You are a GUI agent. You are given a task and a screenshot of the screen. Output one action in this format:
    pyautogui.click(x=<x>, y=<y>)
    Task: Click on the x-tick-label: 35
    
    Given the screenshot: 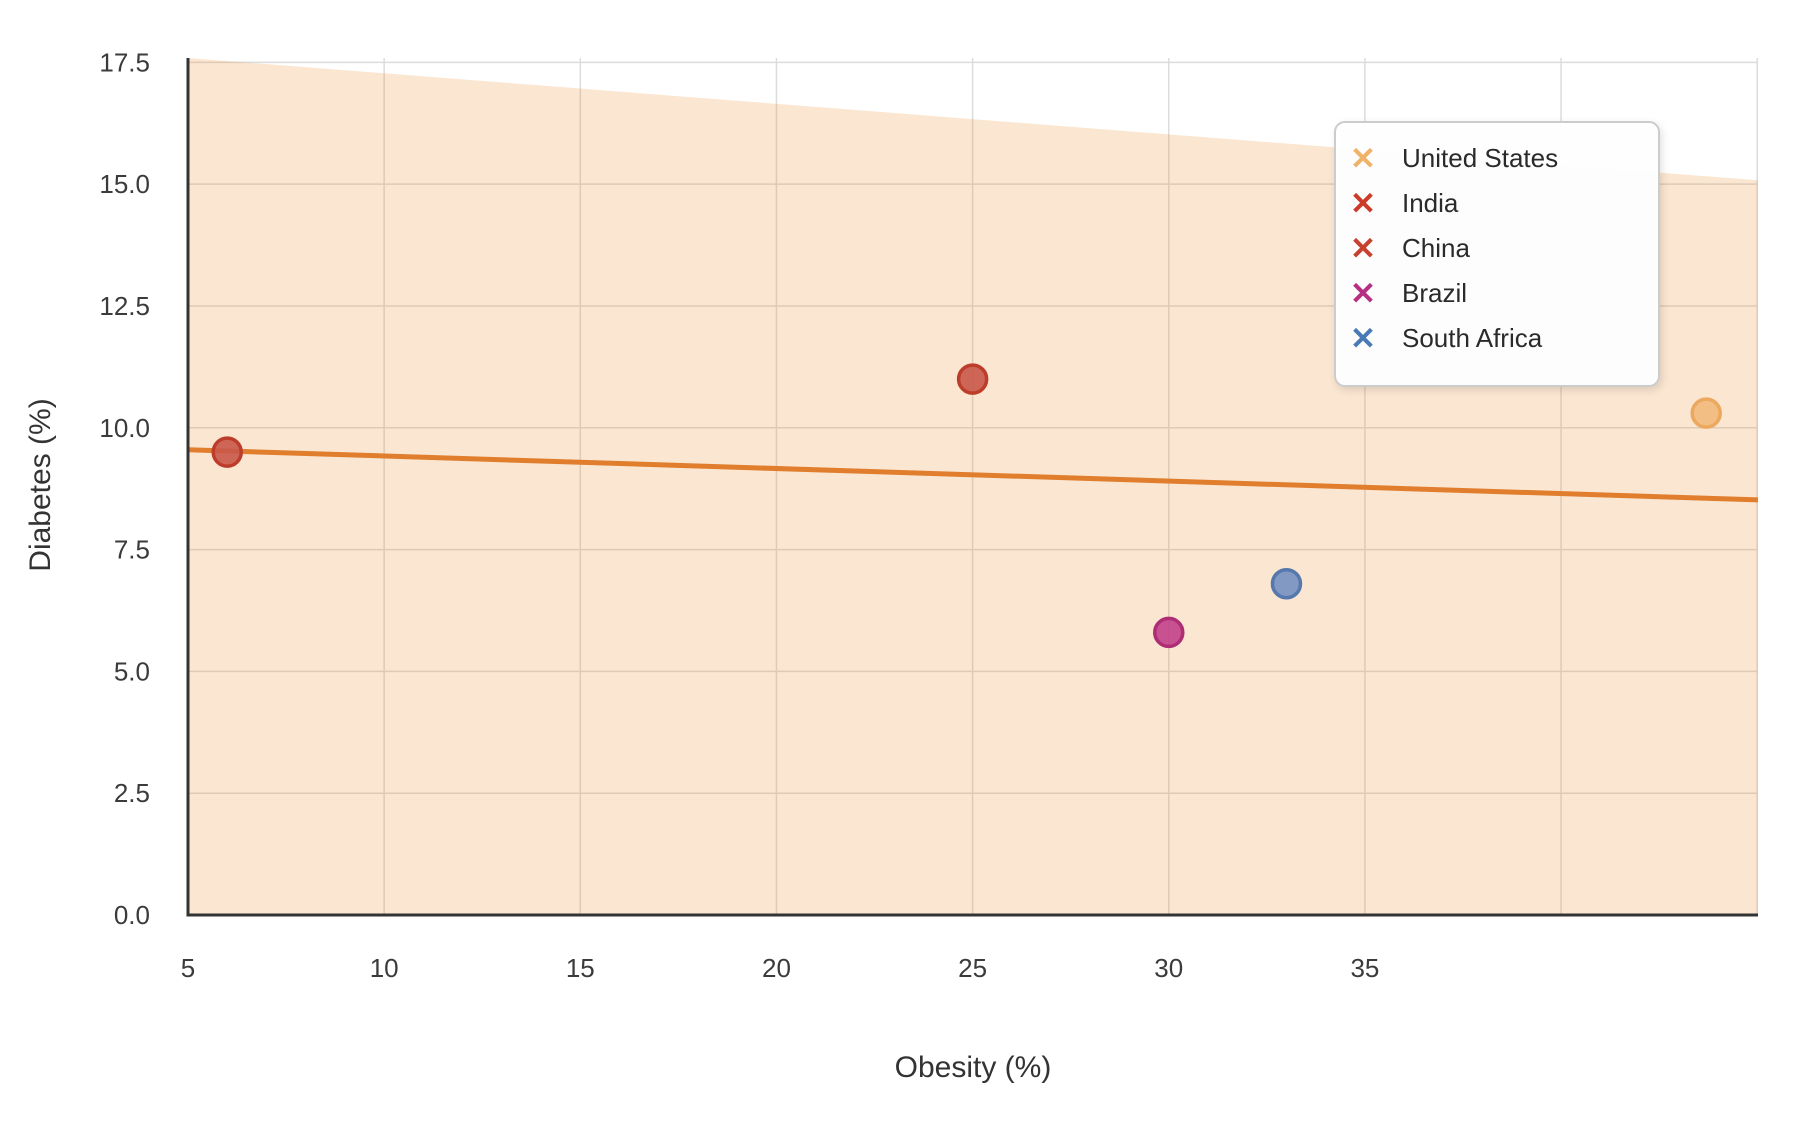 What is the action you would take?
    pyautogui.click(x=1364, y=968)
    